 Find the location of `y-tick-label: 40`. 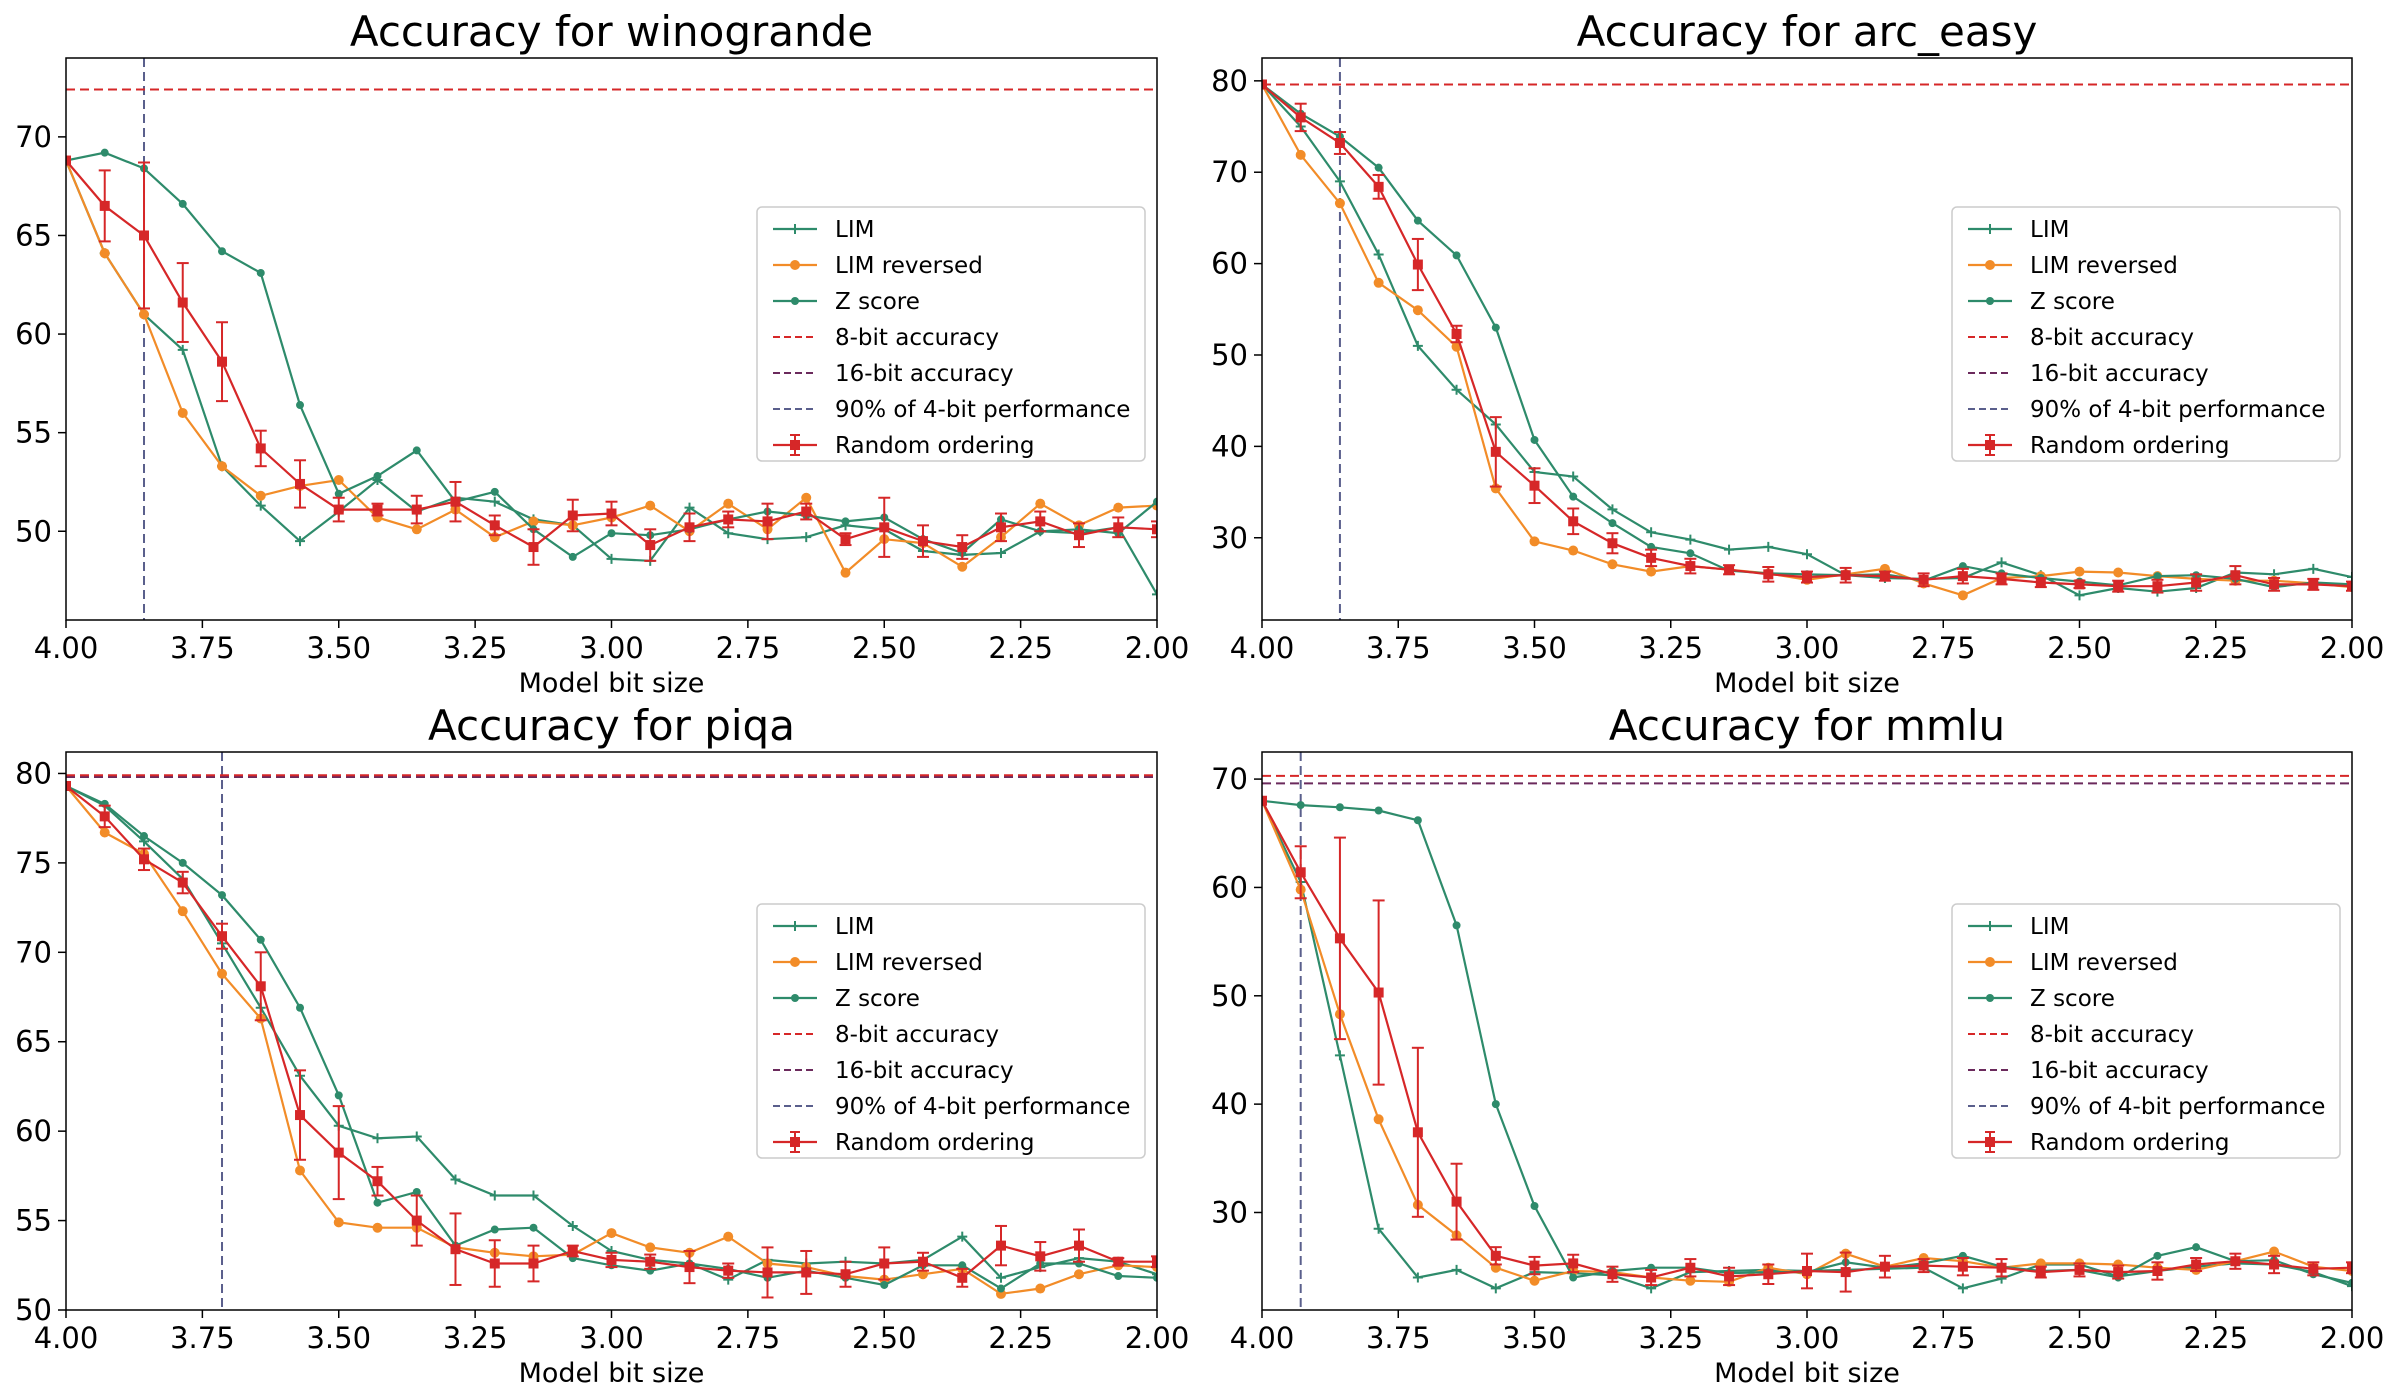

y-tick-label: 40 is located at coordinates (1229, 1104).